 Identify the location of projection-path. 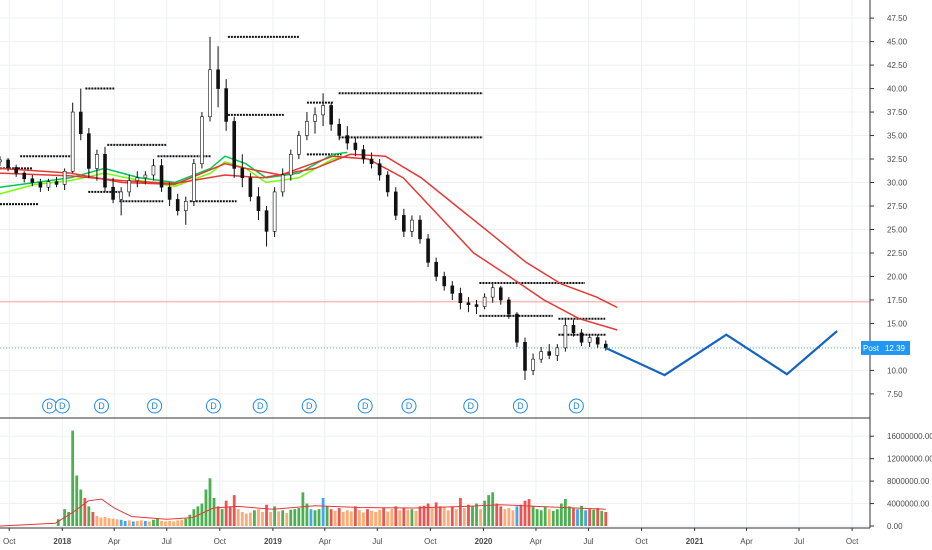
(721, 353).